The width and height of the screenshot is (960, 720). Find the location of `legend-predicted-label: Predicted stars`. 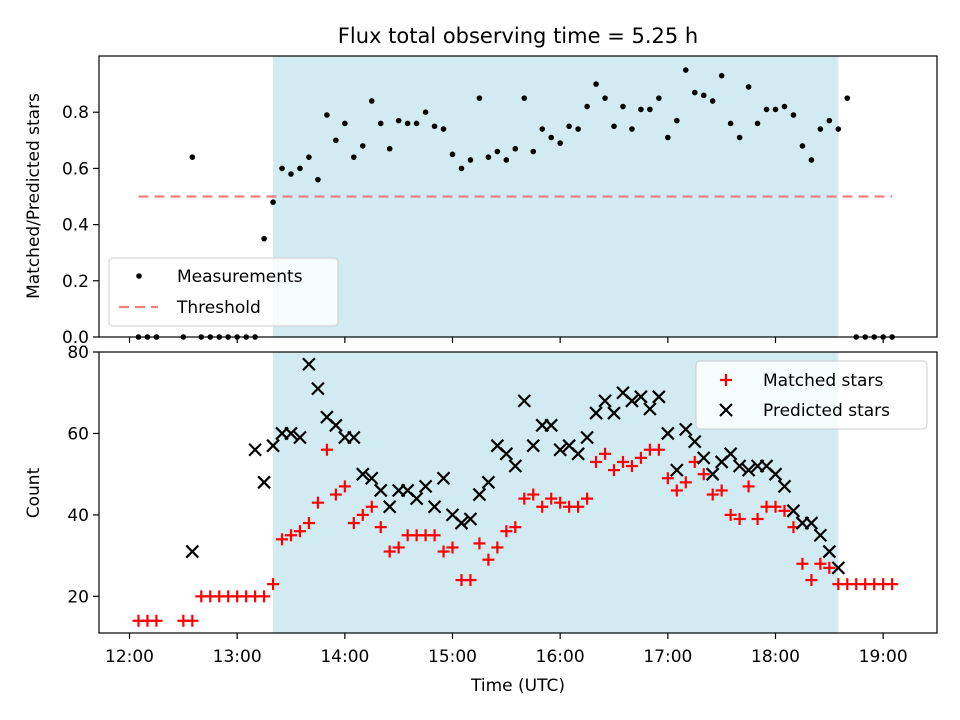

legend-predicted-label: Predicted stars is located at coordinates (826, 411).